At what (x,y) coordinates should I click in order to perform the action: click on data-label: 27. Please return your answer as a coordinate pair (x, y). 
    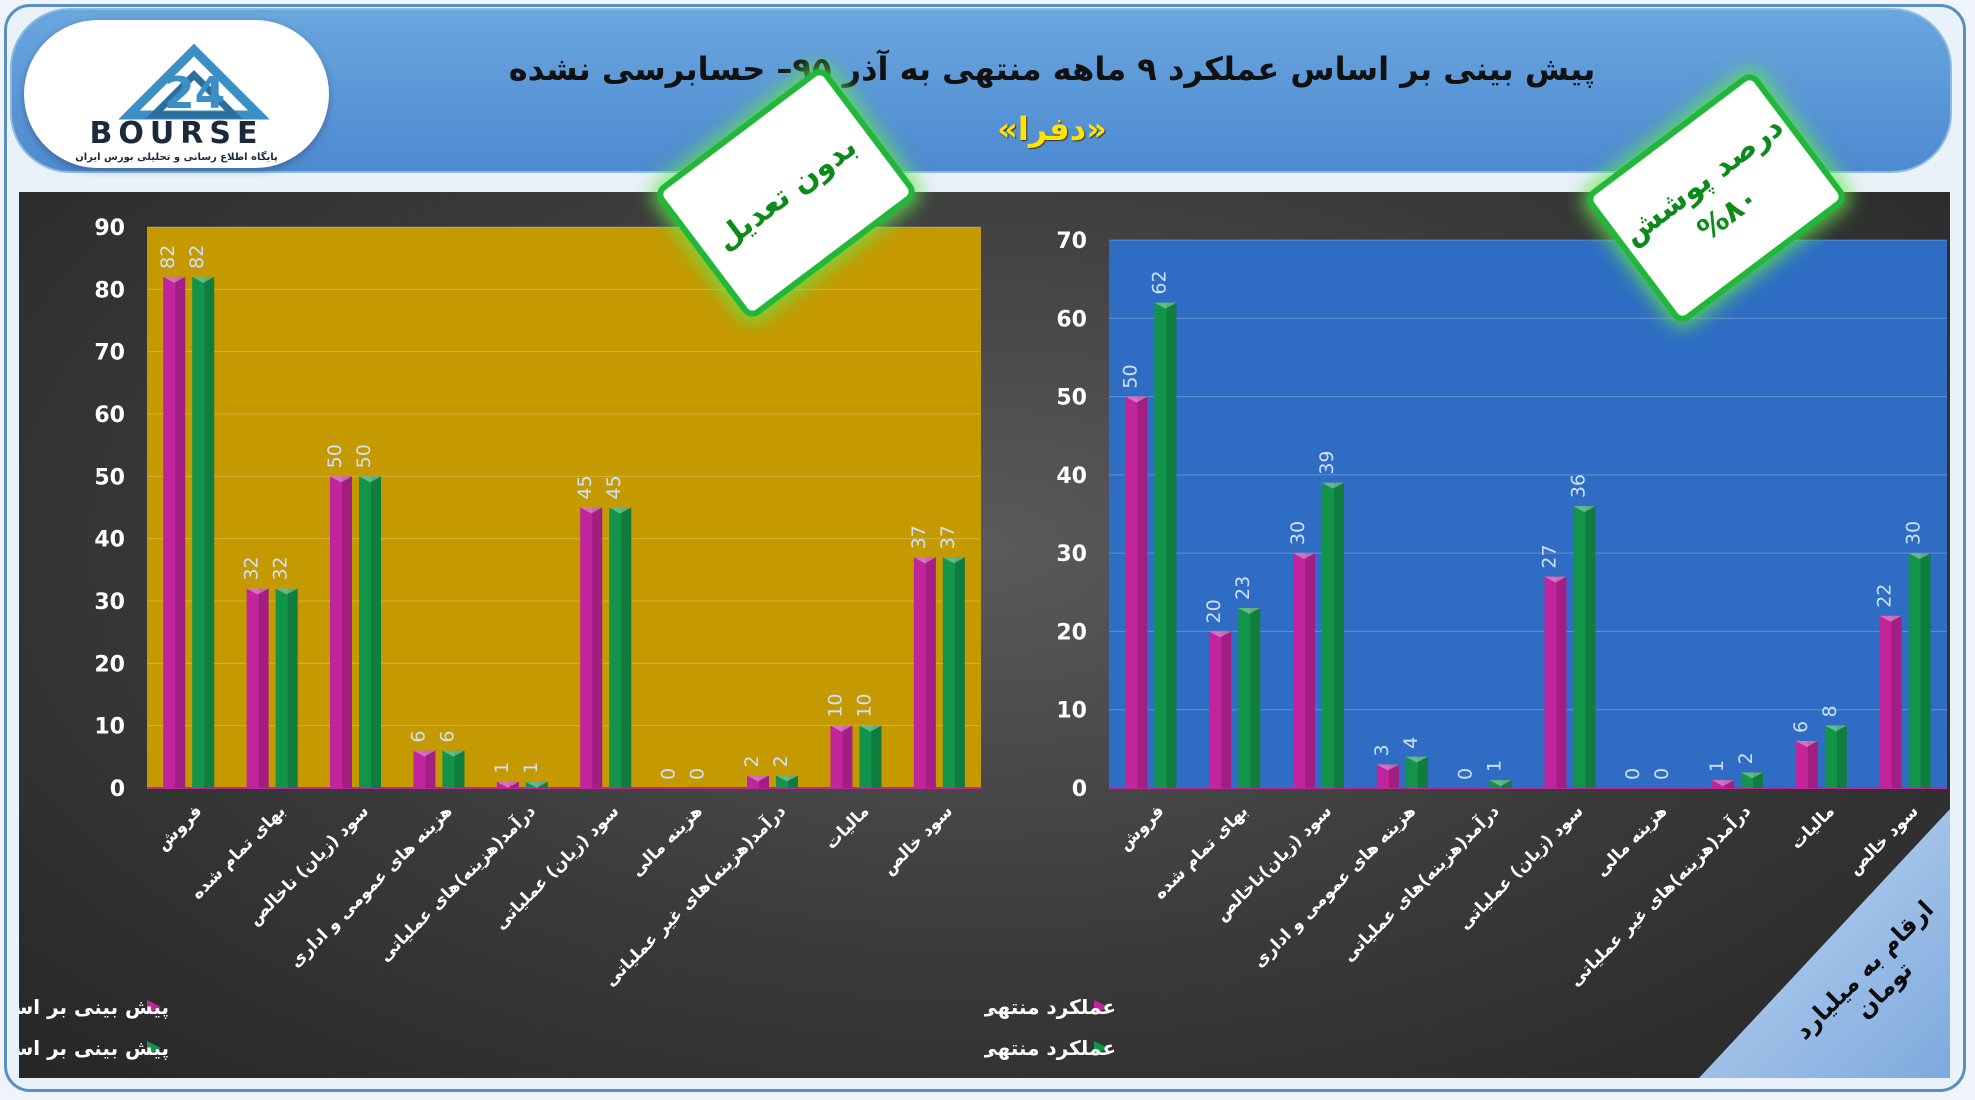
    Looking at the image, I should click on (1549, 556).